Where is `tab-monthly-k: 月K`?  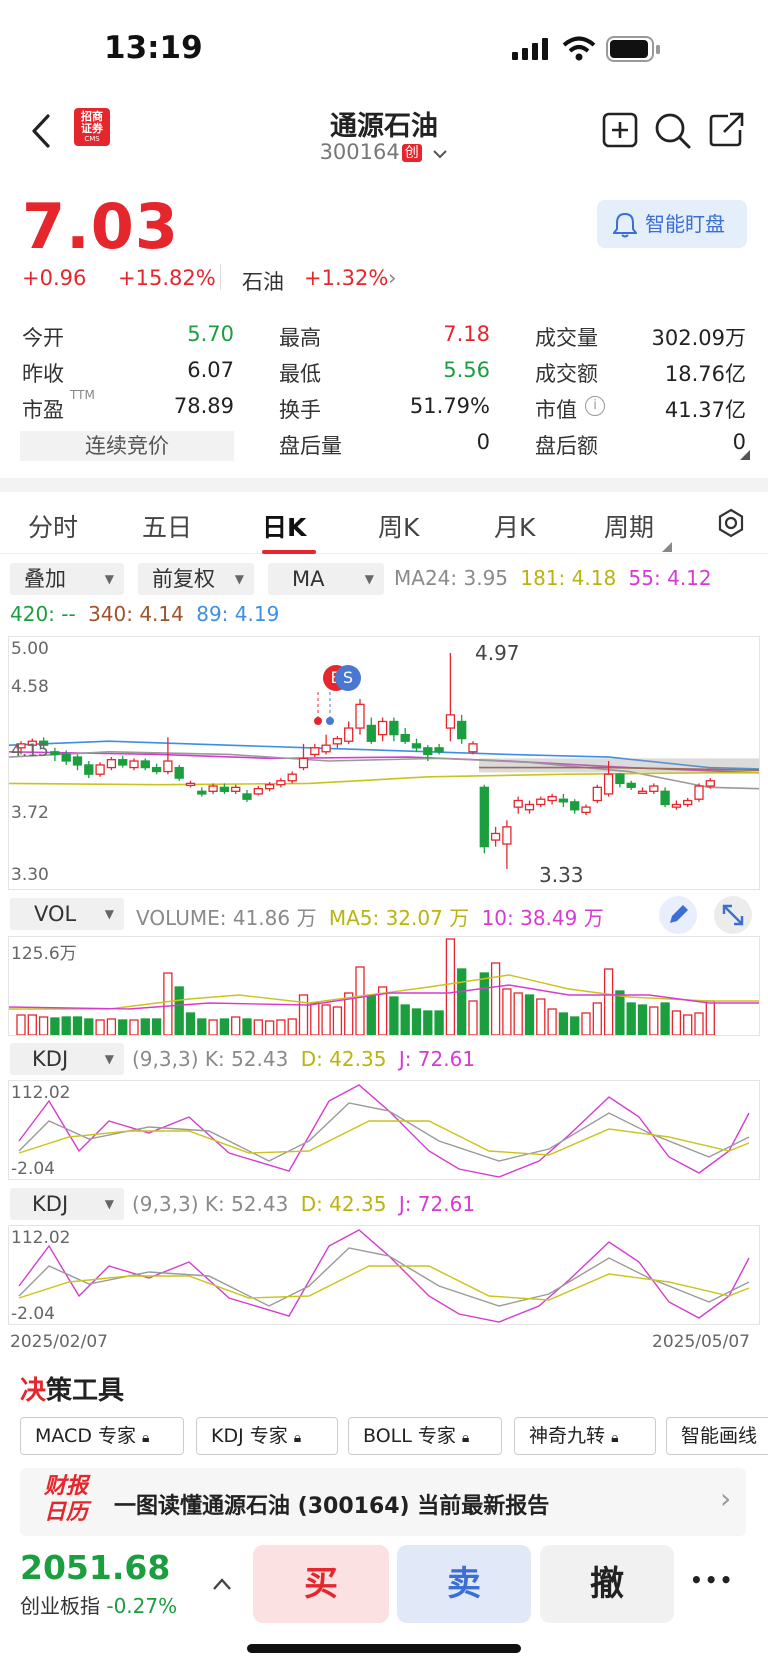 tab-monthly-k: 月K is located at coordinates (515, 527).